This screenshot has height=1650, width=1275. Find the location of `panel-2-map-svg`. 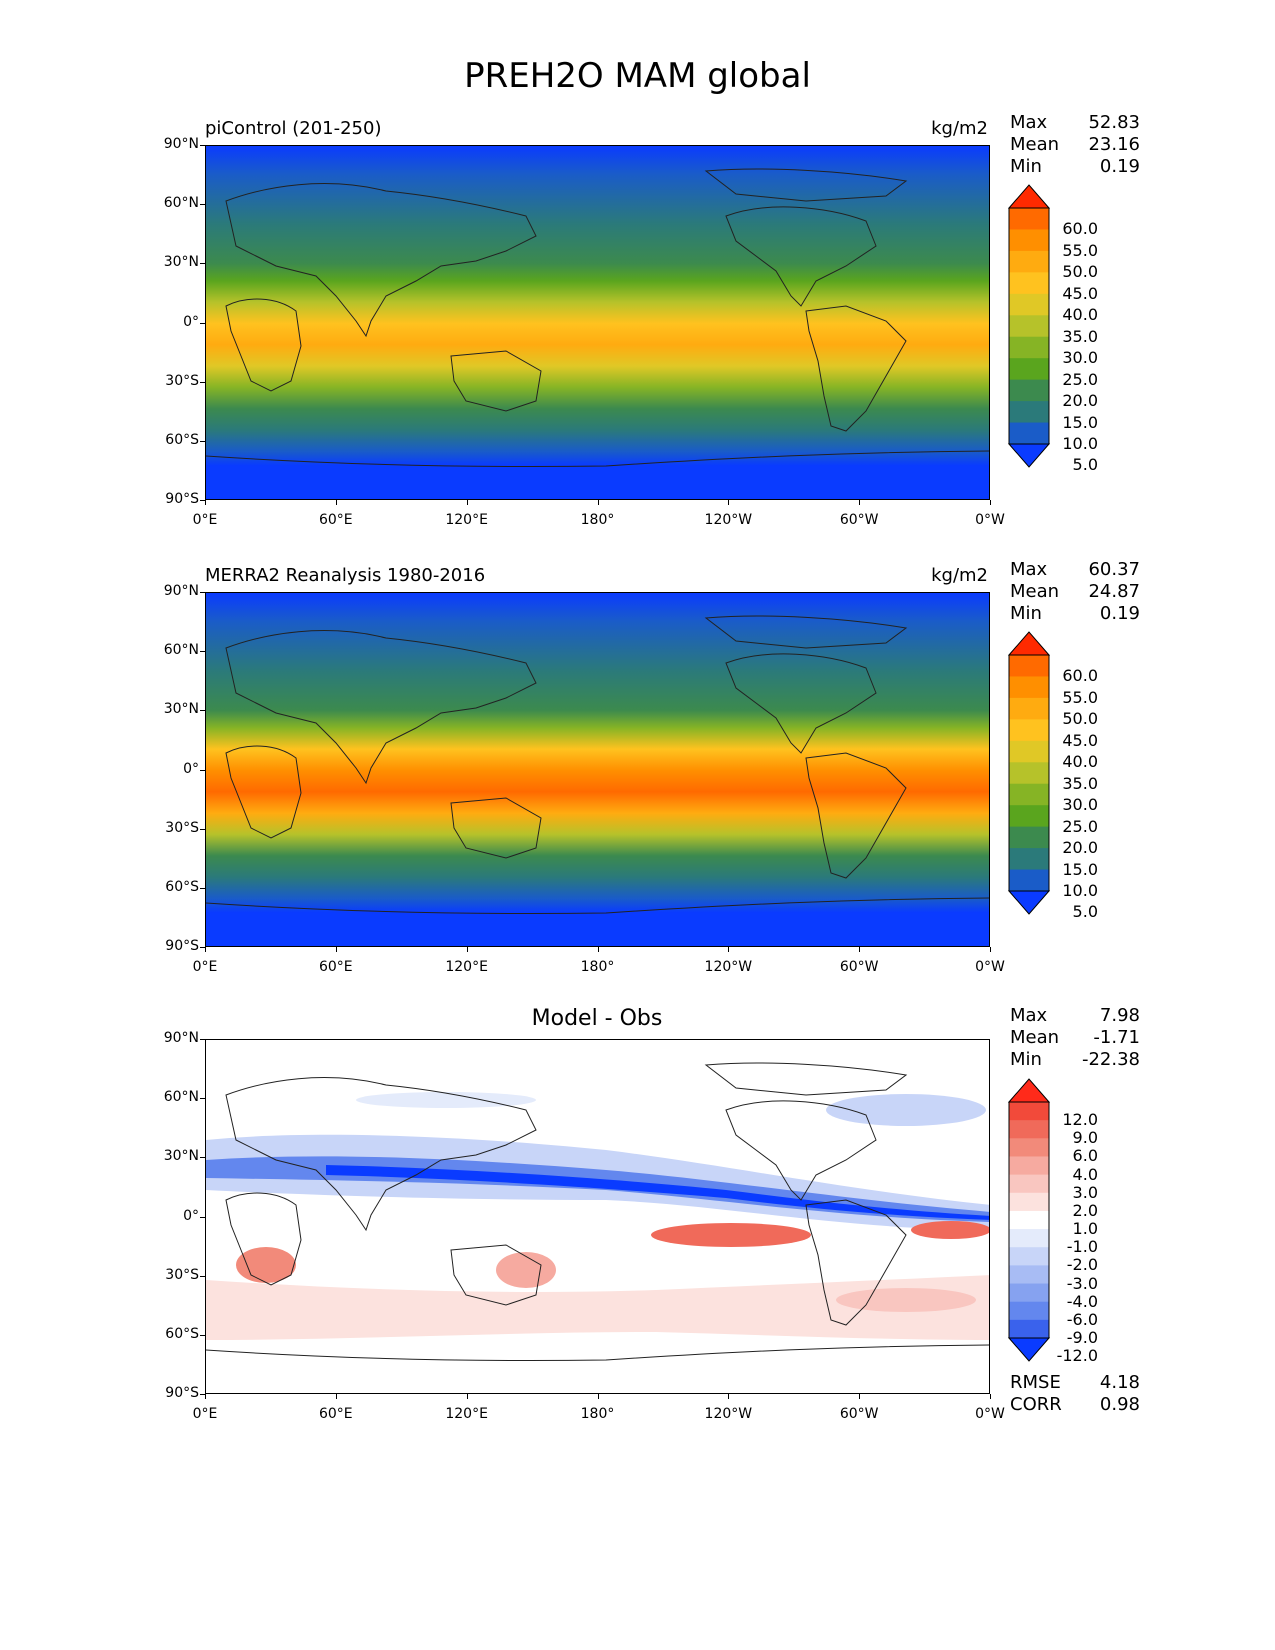

panel-2-map-svg is located at coordinates (597, 769).